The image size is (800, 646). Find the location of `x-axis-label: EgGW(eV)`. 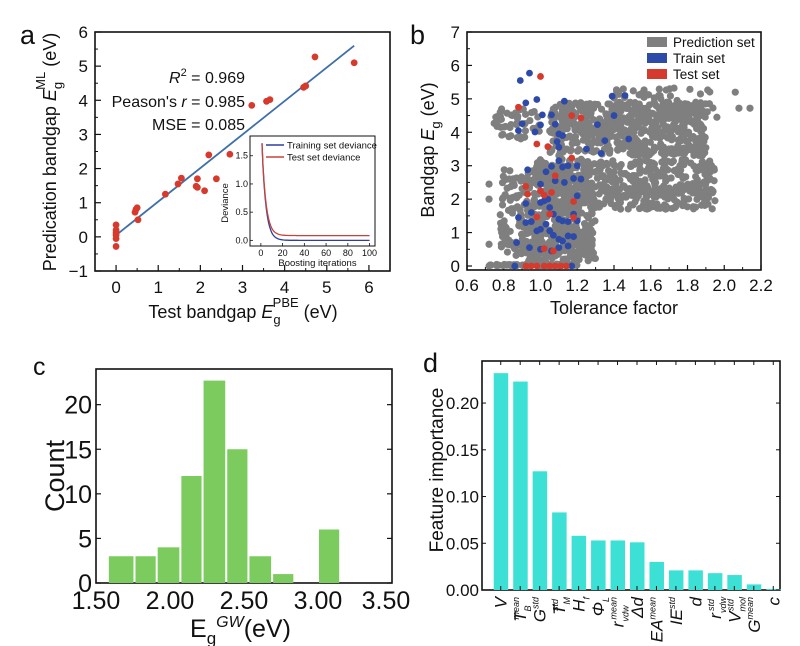

x-axis-label: EgGW(eV) is located at coordinates (240, 630).